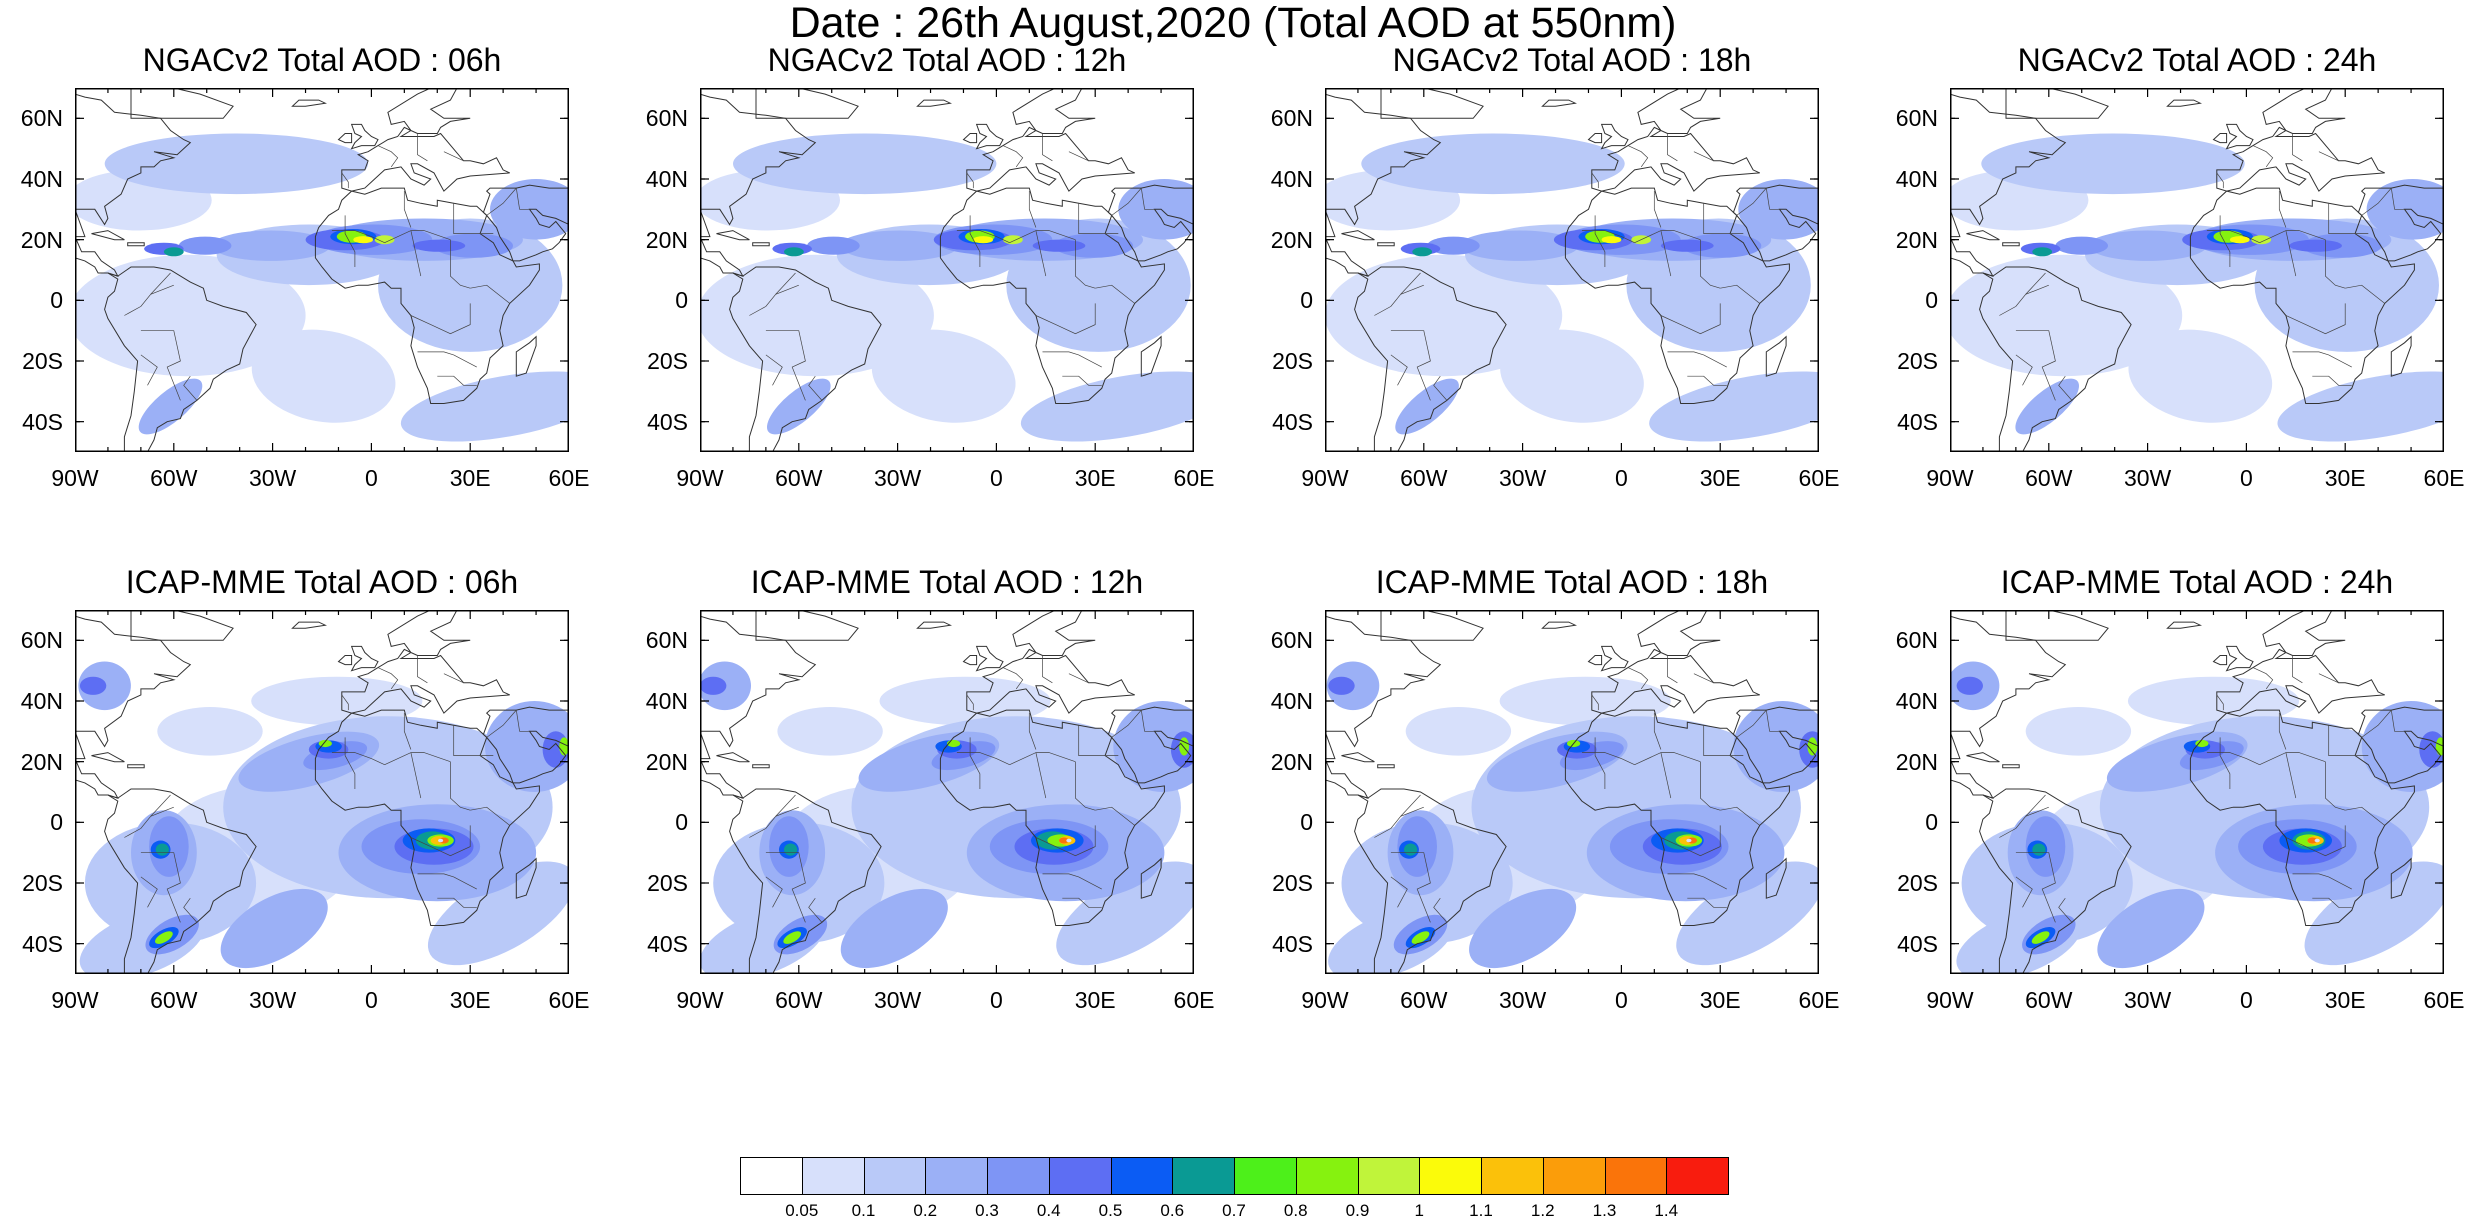 Image resolution: width=2466 pixels, height=1222 pixels. Describe the element at coordinates (1572, 60) in the screenshot. I see `panel-title: NGACv2 Total AOD : 18h` at that location.